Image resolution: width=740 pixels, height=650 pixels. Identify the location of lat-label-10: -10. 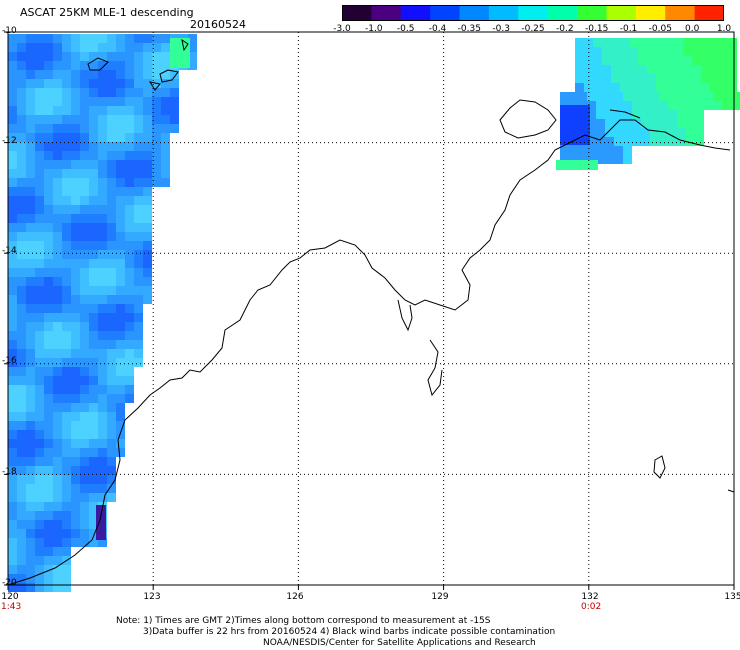
(9, 31).